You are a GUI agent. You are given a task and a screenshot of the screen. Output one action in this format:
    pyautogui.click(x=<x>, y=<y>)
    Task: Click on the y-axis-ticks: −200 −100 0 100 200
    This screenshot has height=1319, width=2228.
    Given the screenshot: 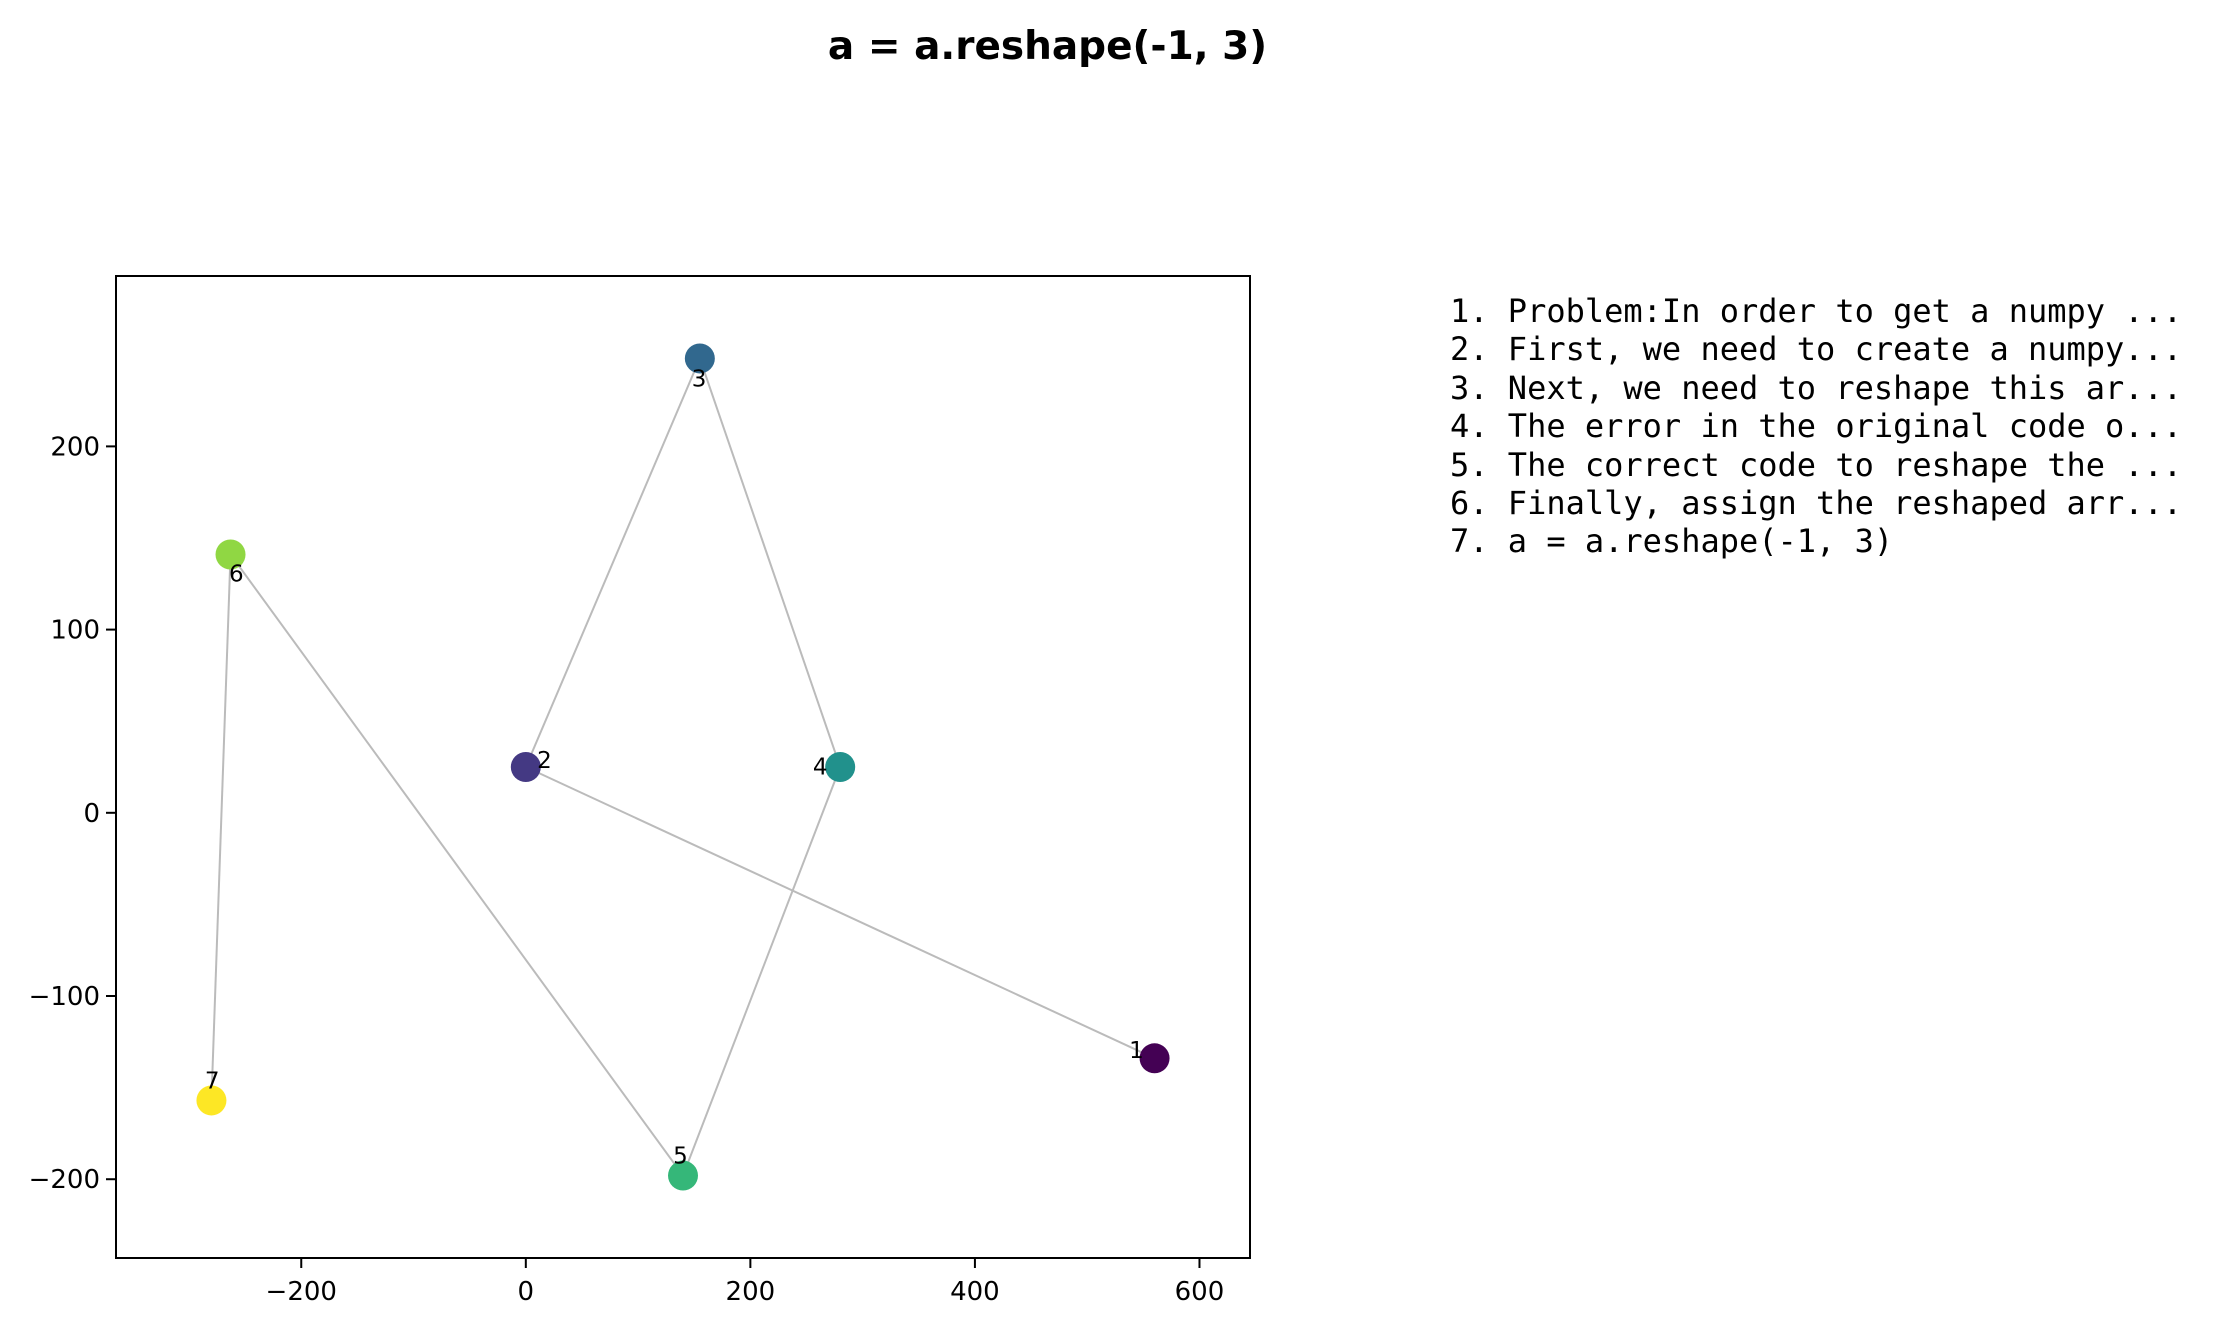 What is the action you would take?
    pyautogui.click(x=72, y=813)
    